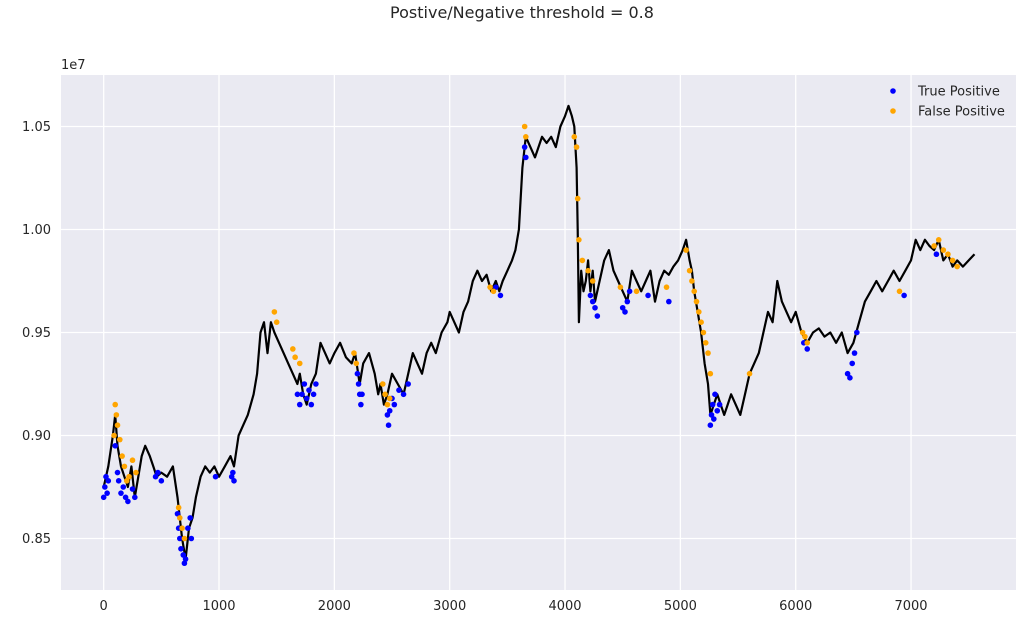 The height and width of the screenshot is (623, 1028). What do you see at coordinates (73, 65) in the screenshot?
I see `y-offset-label: 1e7` at bounding box center [73, 65].